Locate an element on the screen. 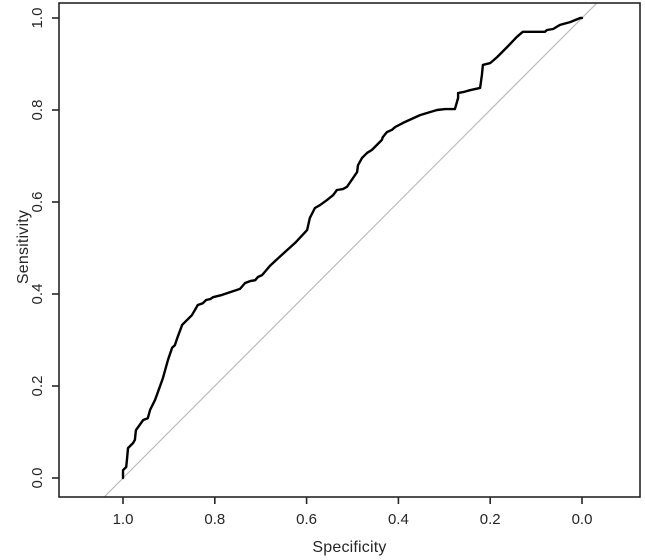 The image size is (645, 560). x-tick-label: 0.8 is located at coordinates (214, 519).